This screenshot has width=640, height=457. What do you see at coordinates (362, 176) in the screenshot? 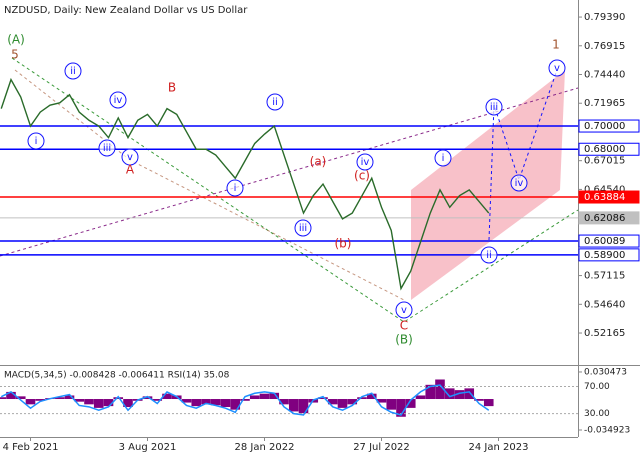
I see `wave-label: (c)` at bounding box center [362, 176].